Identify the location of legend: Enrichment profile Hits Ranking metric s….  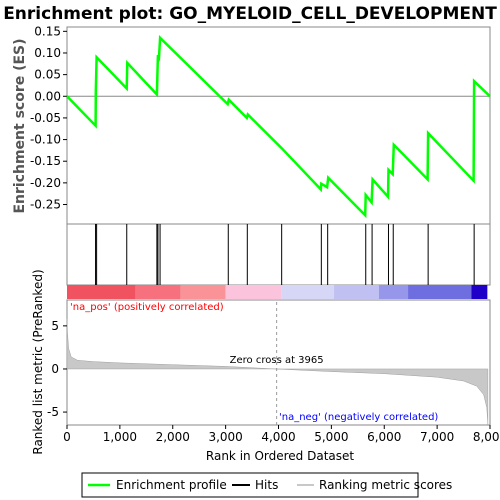
(266, 485).